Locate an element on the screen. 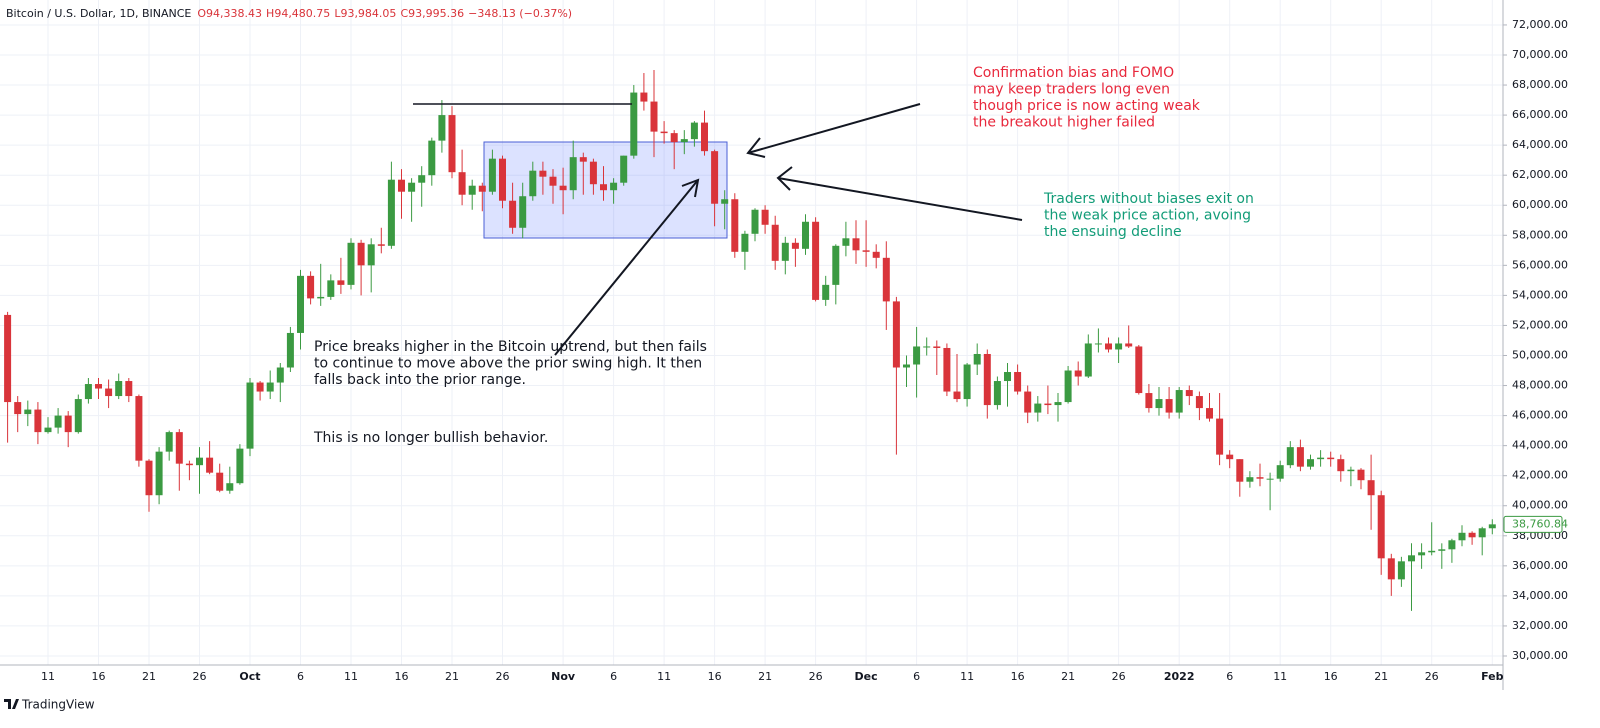  annotation-line: the breakout higher failed is located at coordinates (1064, 123).